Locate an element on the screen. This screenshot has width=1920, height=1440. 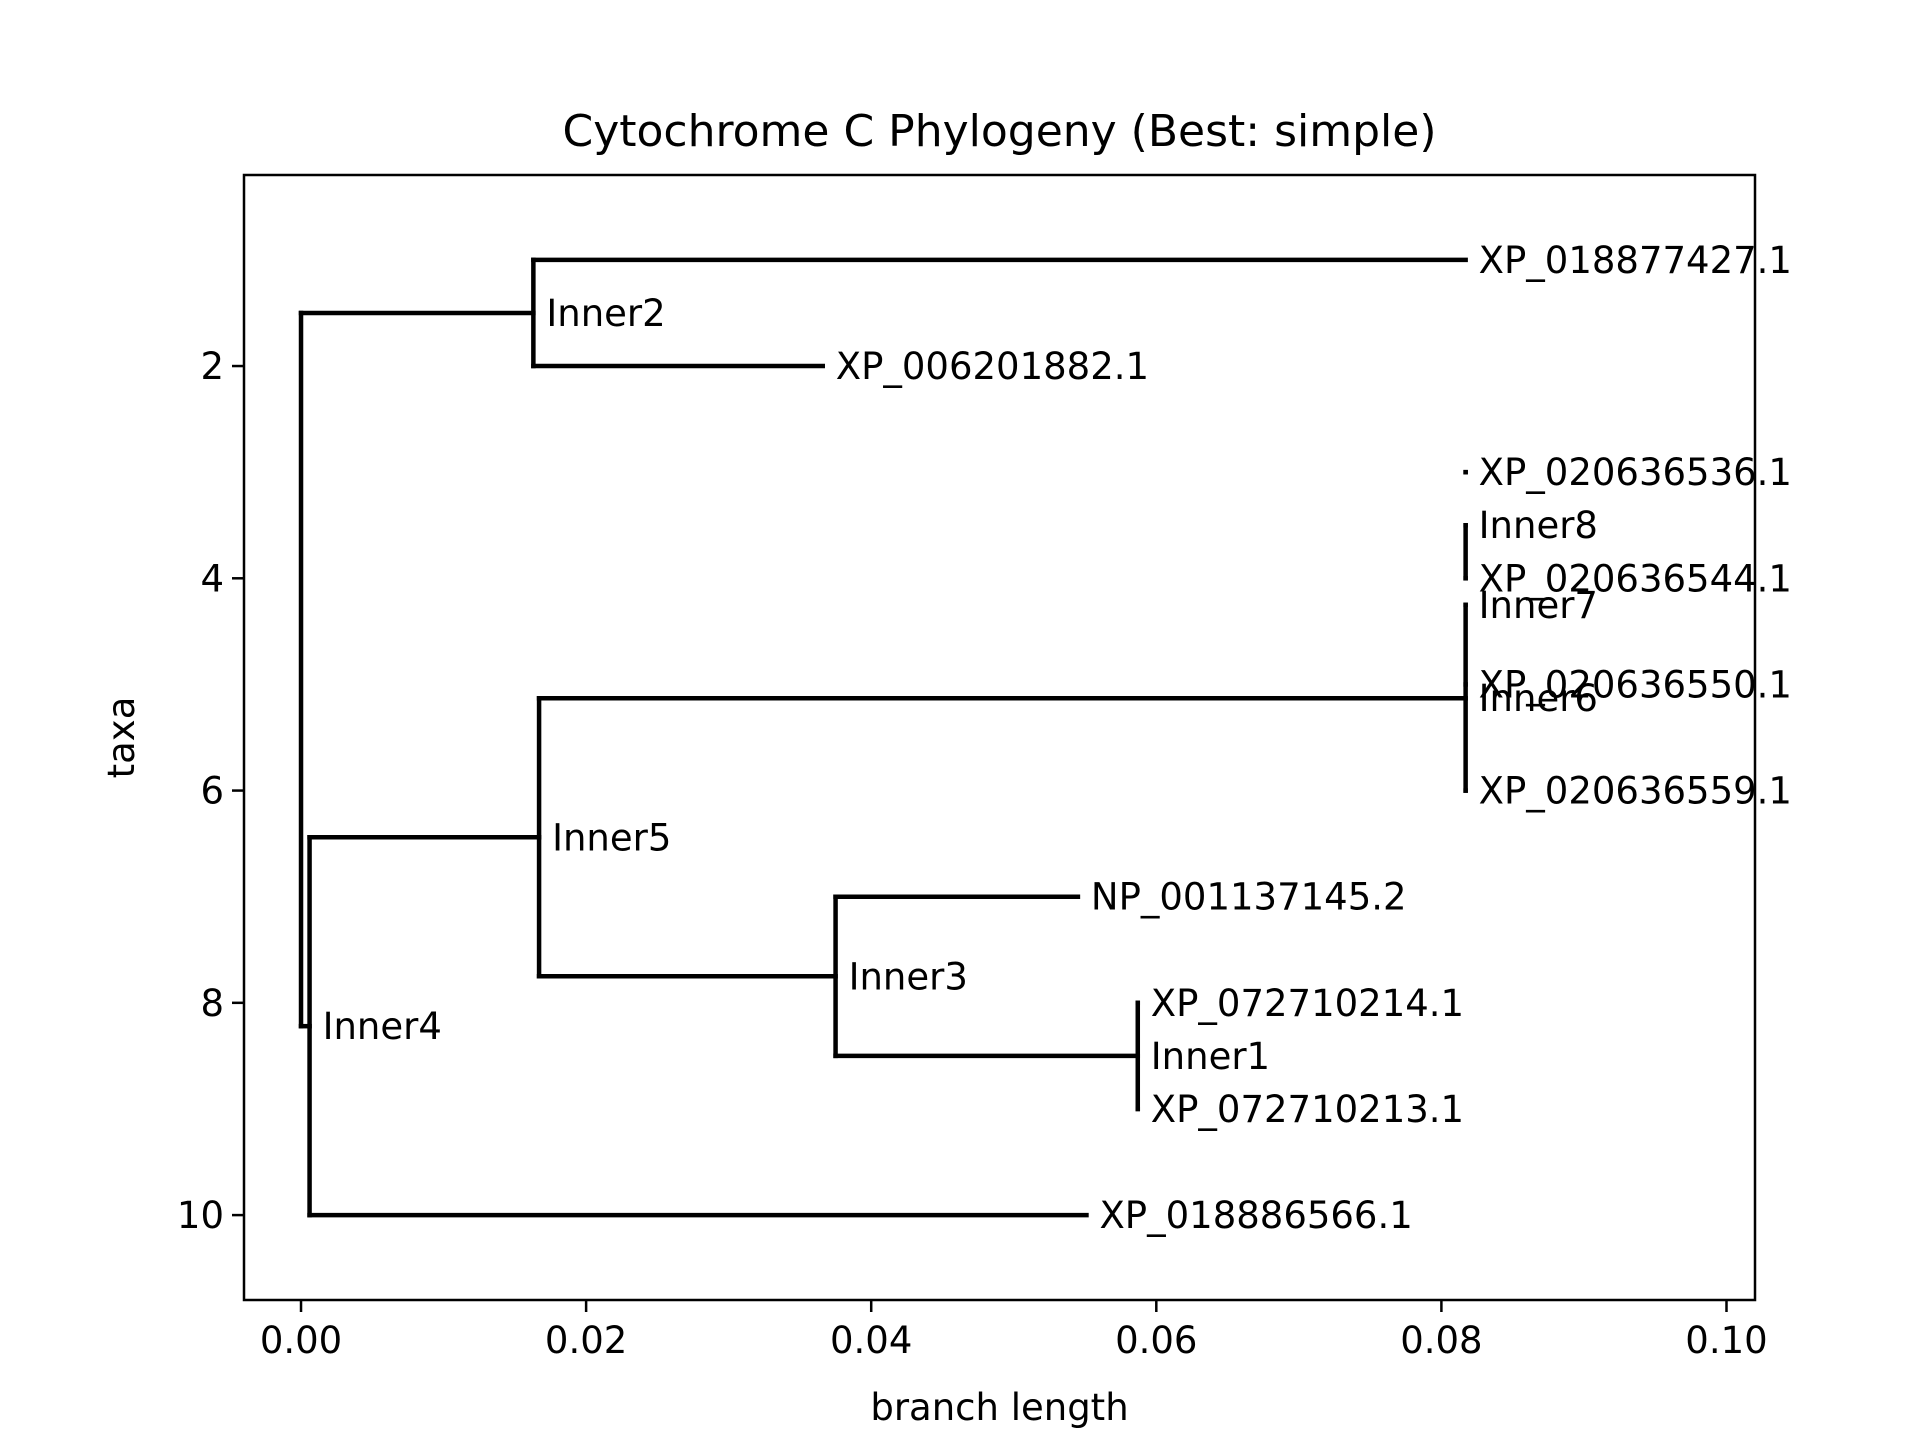
x-tick-label: 0.10 is located at coordinates (1726, 1340).